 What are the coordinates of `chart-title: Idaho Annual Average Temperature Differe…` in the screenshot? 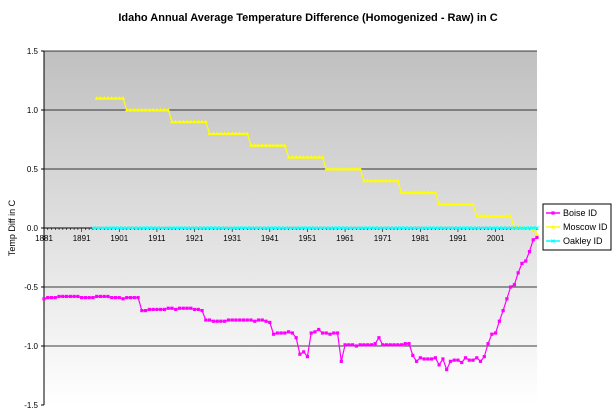 It's located at (307, 18).